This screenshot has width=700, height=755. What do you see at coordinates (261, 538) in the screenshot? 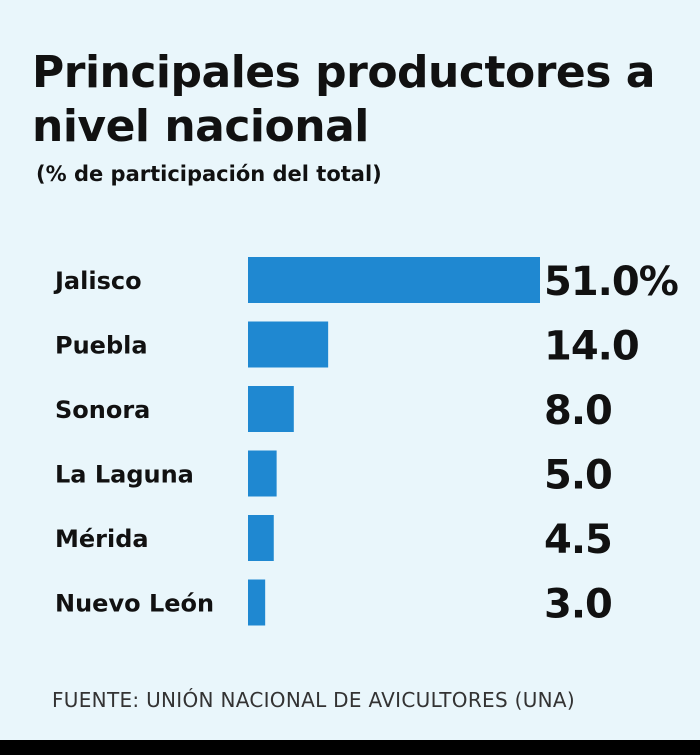
I see `bar-merida` at bounding box center [261, 538].